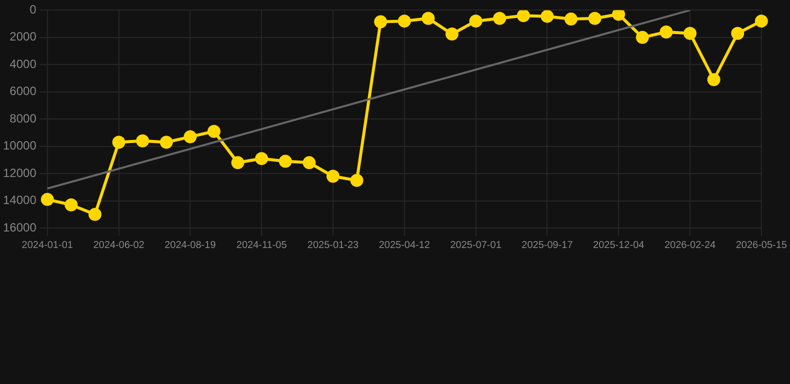 The width and height of the screenshot is (790, 384). Describe the element at coordinates (548, 245) in the screenshot. I see `x-tick-label: 2025-09-17` at that location.